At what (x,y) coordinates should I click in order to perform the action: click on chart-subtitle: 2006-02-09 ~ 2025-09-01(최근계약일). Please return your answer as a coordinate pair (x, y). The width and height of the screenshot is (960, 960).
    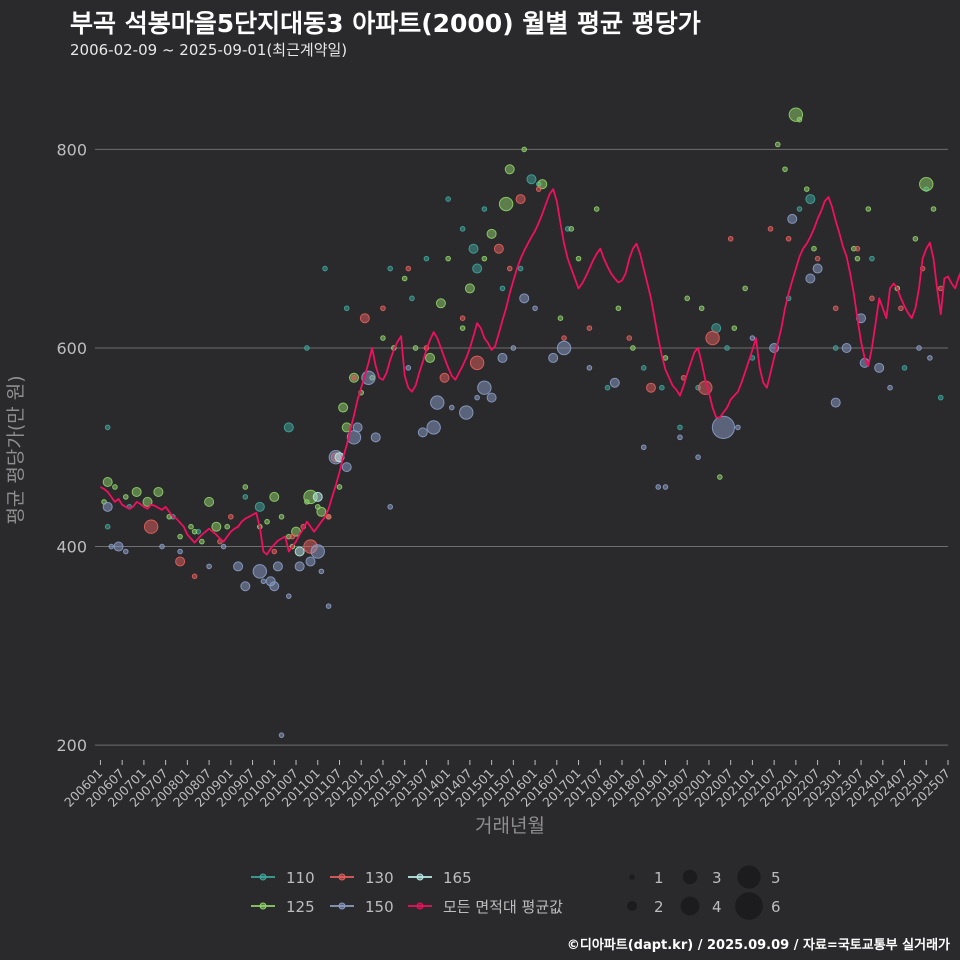
    Looking at the image, I should click on (209, 50).